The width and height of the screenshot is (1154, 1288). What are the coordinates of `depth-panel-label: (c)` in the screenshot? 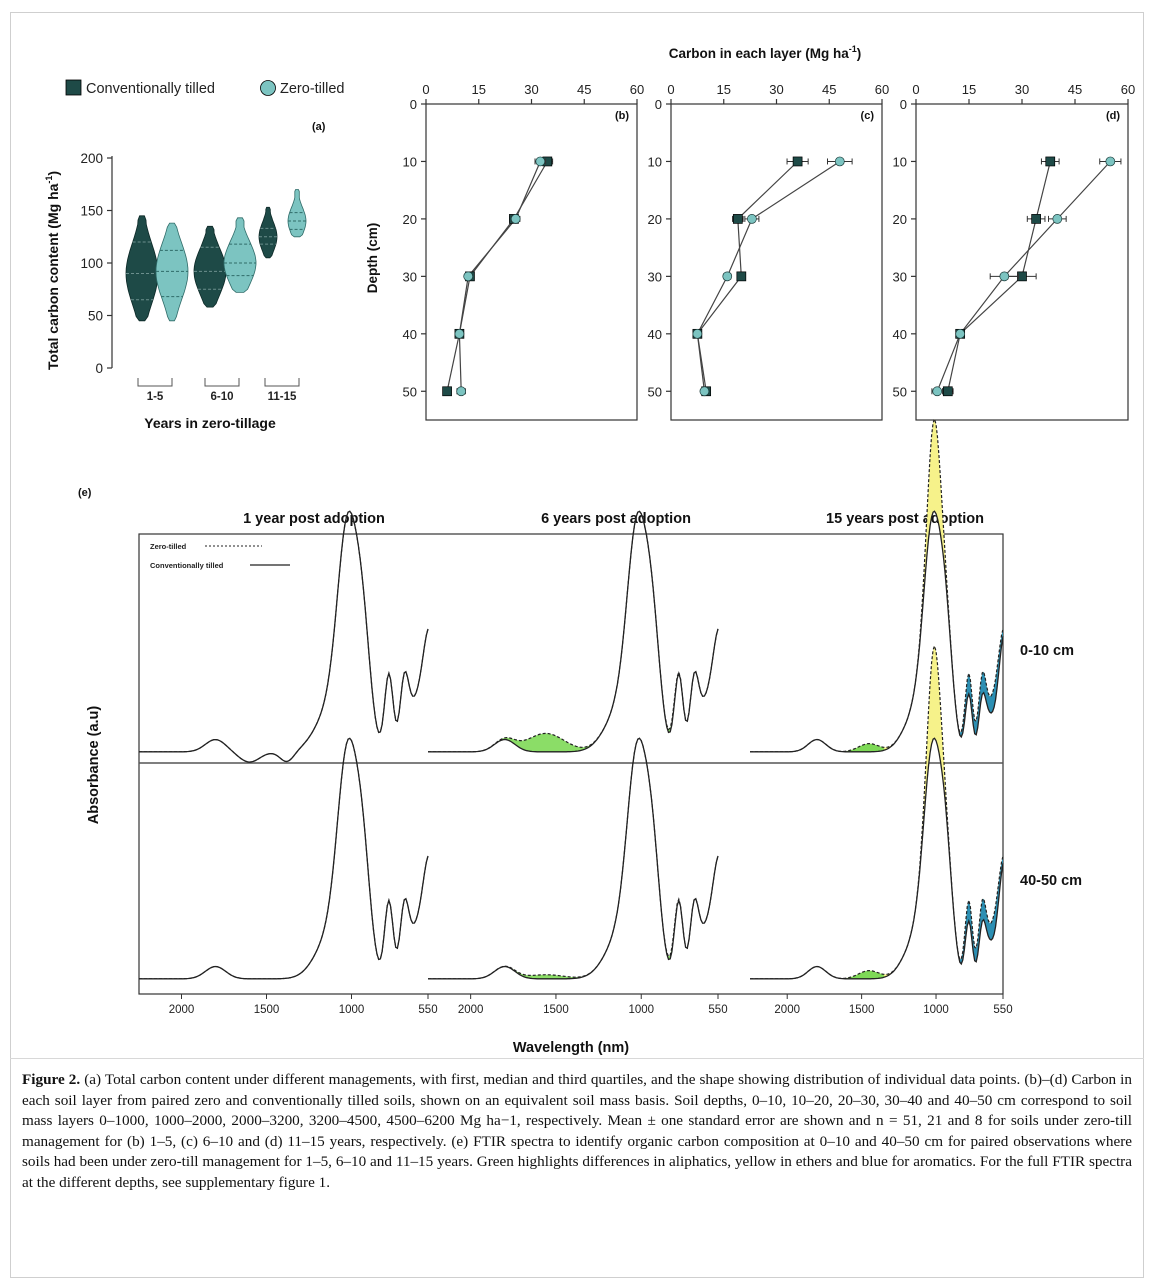 It's located at (868, 116).